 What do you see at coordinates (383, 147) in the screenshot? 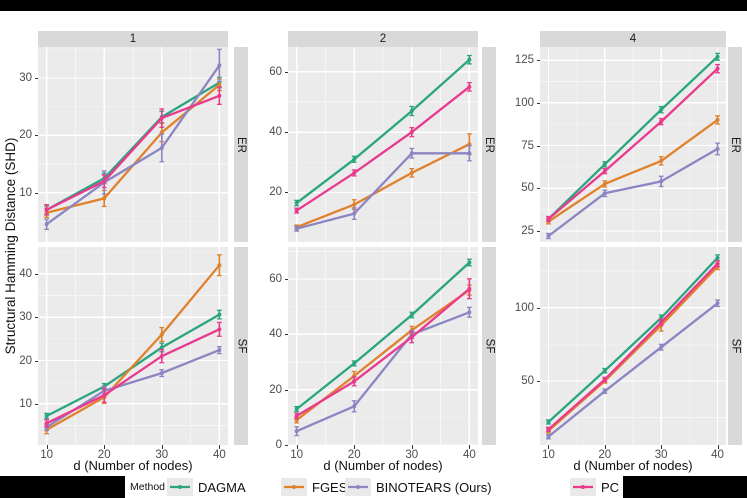
I see `series-ER-2-PC` at bounding box center [383, 147].